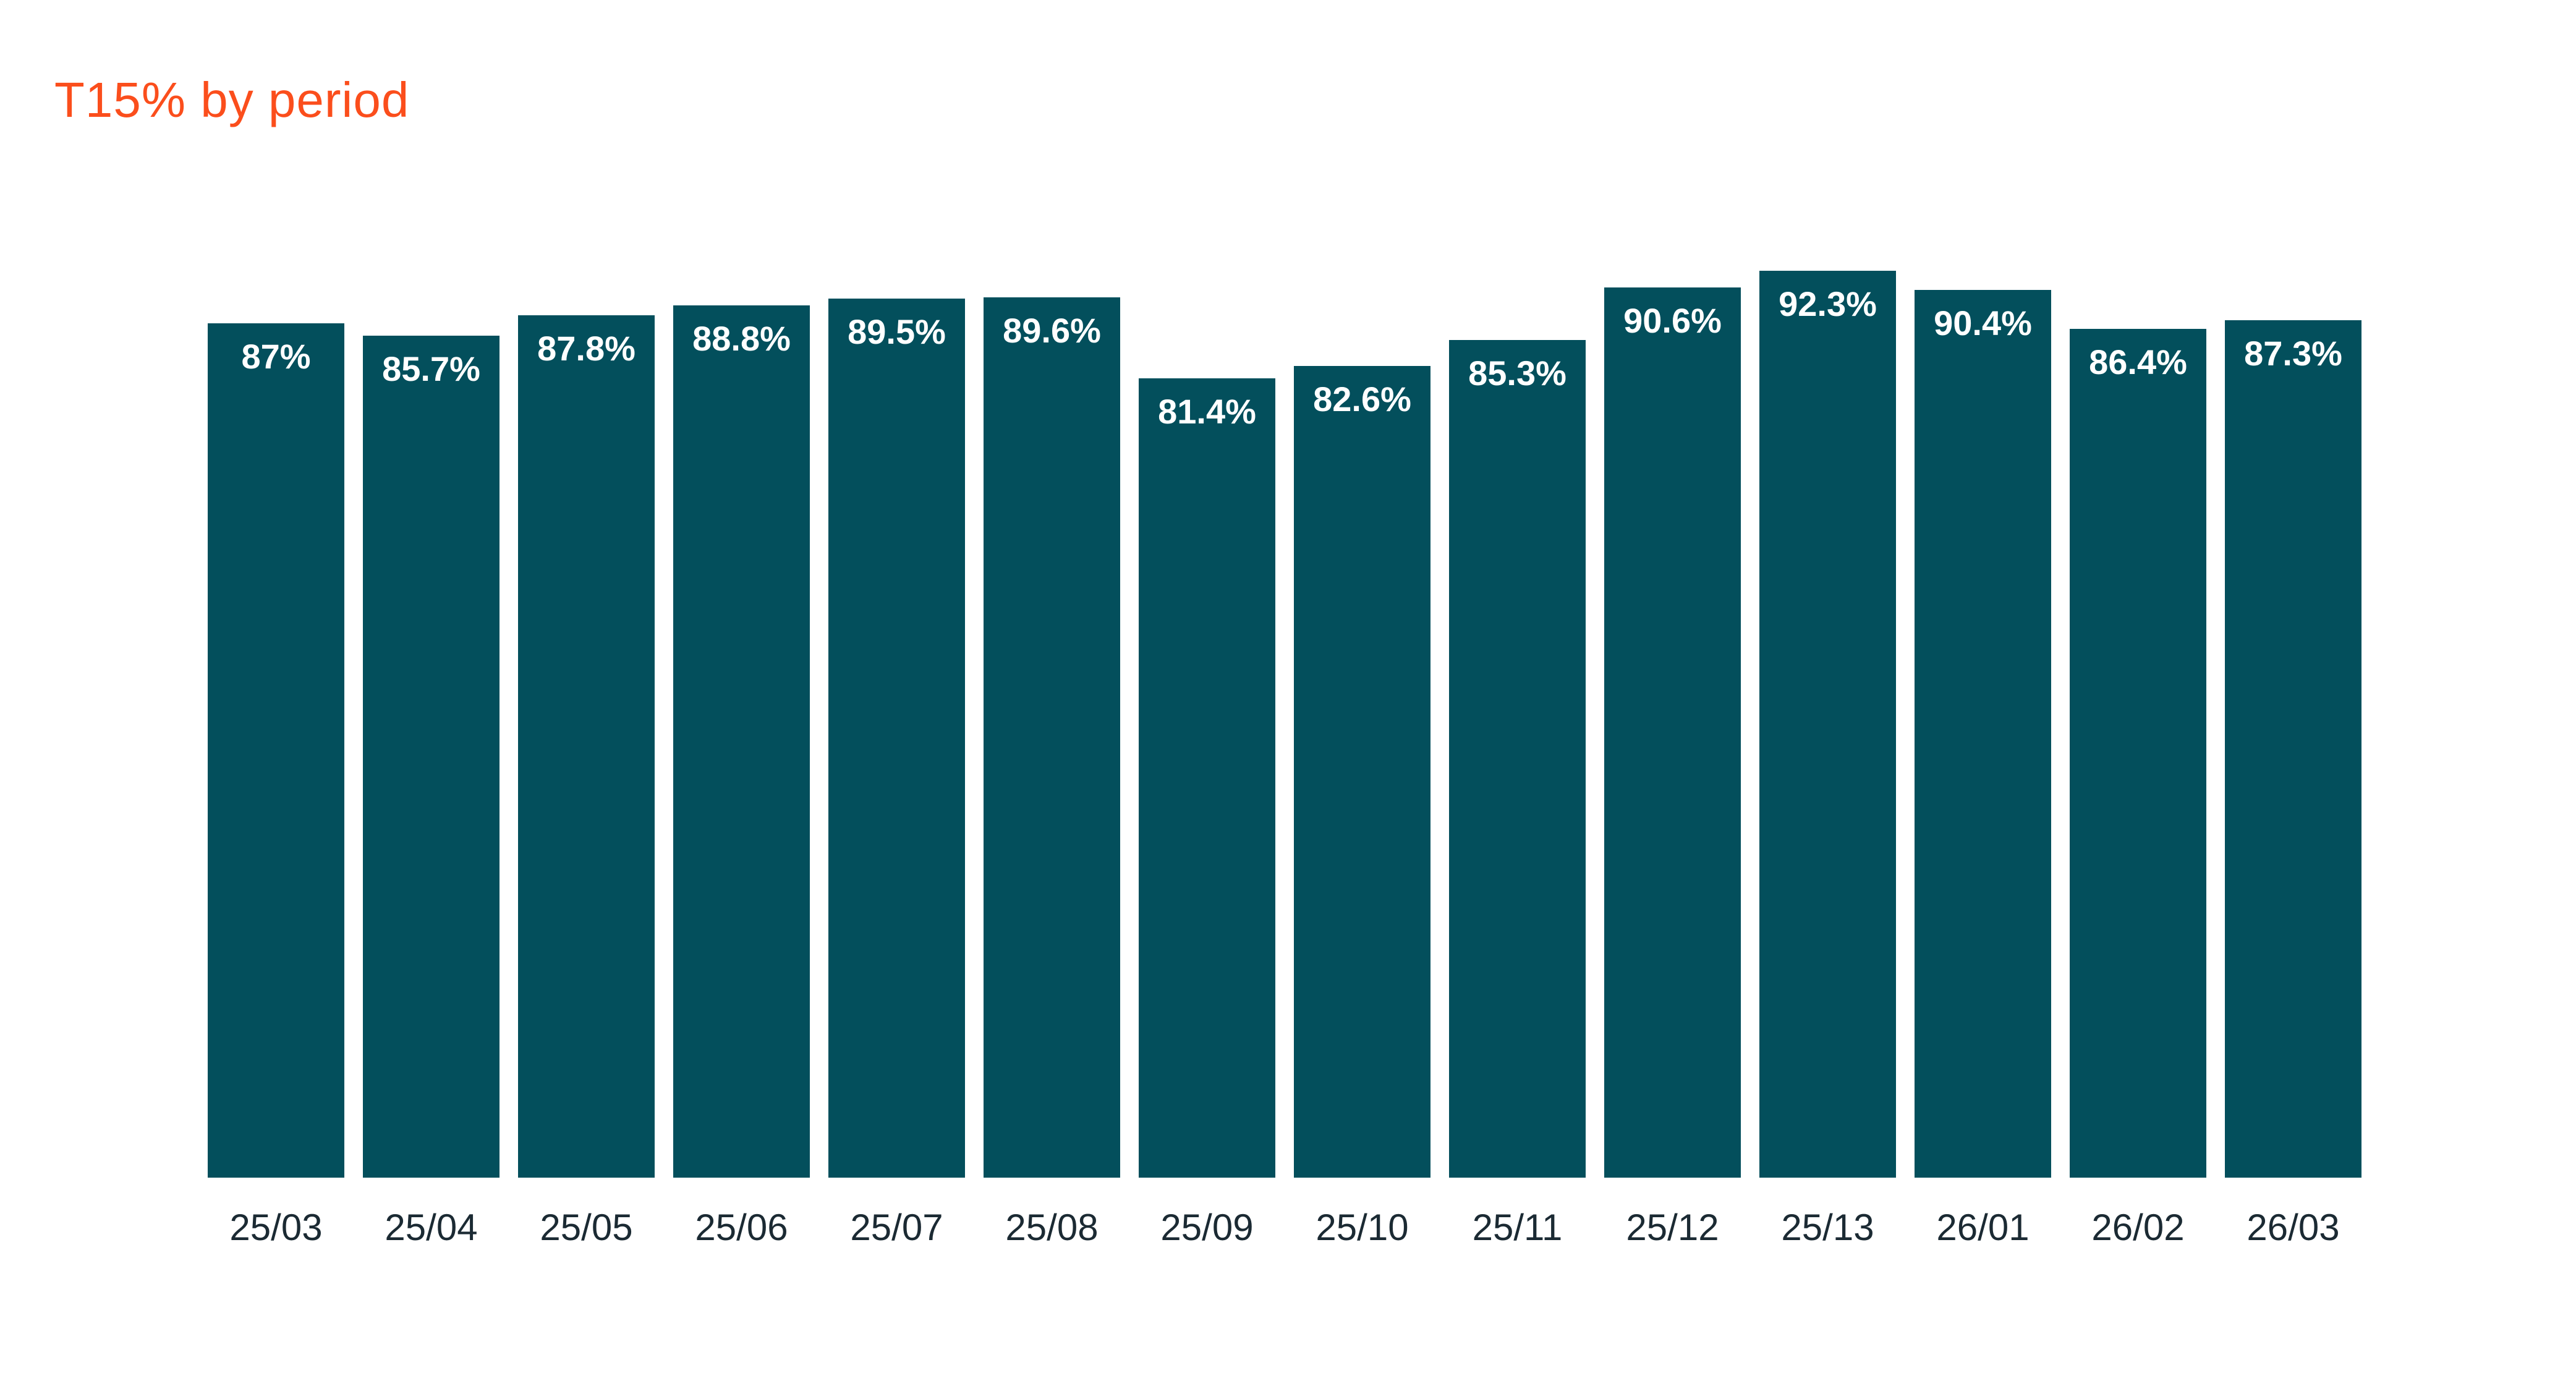 The image size is (2576, 1373). What do you see at coordinates (1362, 1228) in the screenshot?
I see `x-axis-label: 25/10` at bounding box center [1362, 1228].